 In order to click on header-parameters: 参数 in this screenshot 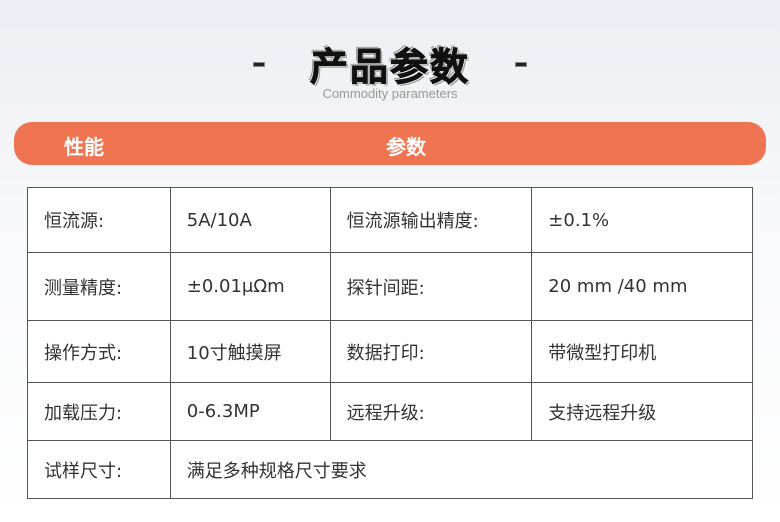, I will do `click(406, 147)`.